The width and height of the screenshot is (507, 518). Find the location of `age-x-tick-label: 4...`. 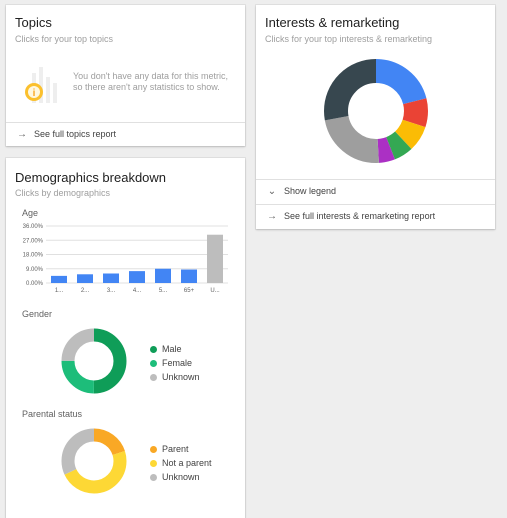

age-x-tick-label: 4... is located at coordinates (137, 291).